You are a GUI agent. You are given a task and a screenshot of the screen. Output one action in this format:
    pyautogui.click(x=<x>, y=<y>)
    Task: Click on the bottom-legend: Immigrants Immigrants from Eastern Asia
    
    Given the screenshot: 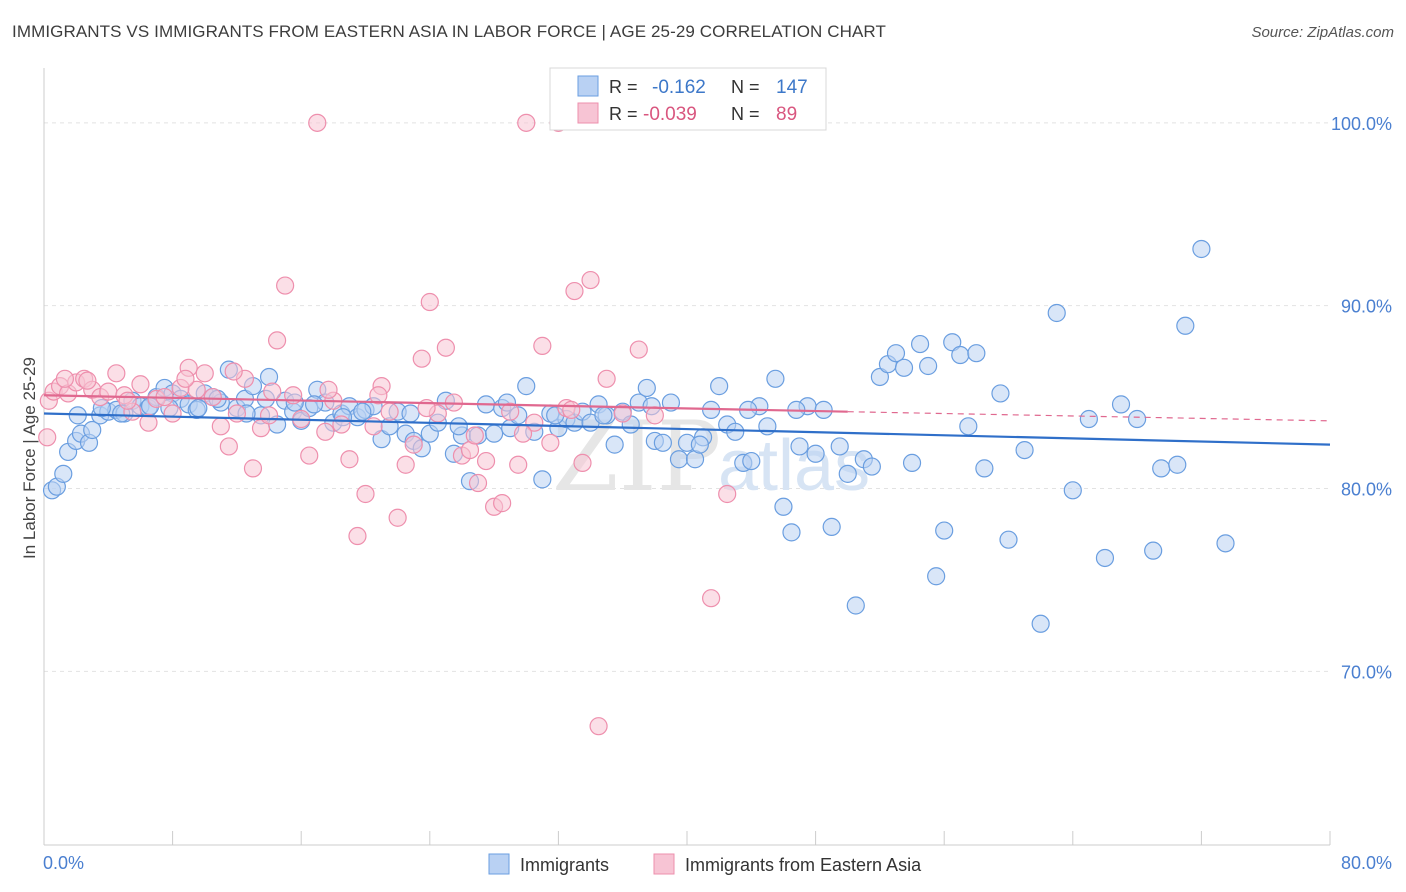 What is the action you would take?
    pyautogui.click(x=705, y=864)
    